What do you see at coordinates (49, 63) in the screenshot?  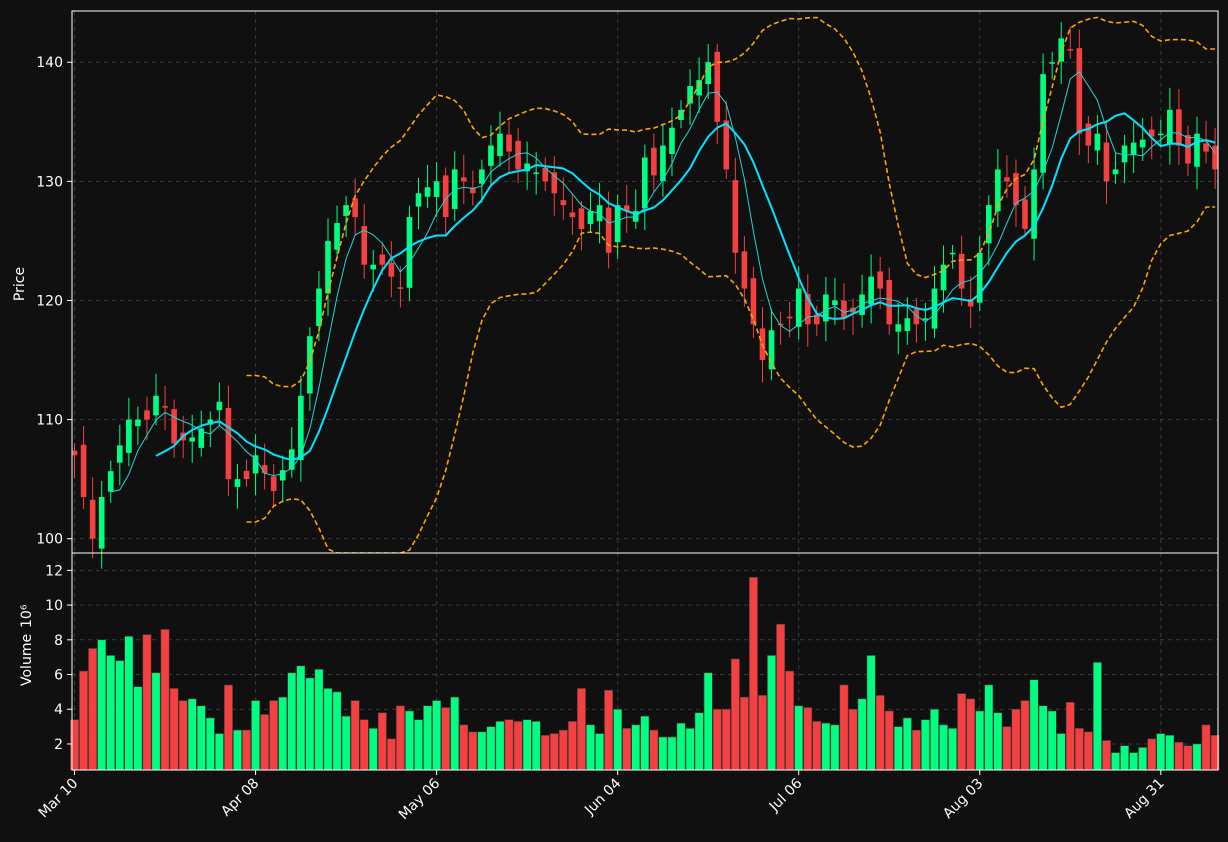 I see `price-tick-label: 140` at bounding box center [49, 63].